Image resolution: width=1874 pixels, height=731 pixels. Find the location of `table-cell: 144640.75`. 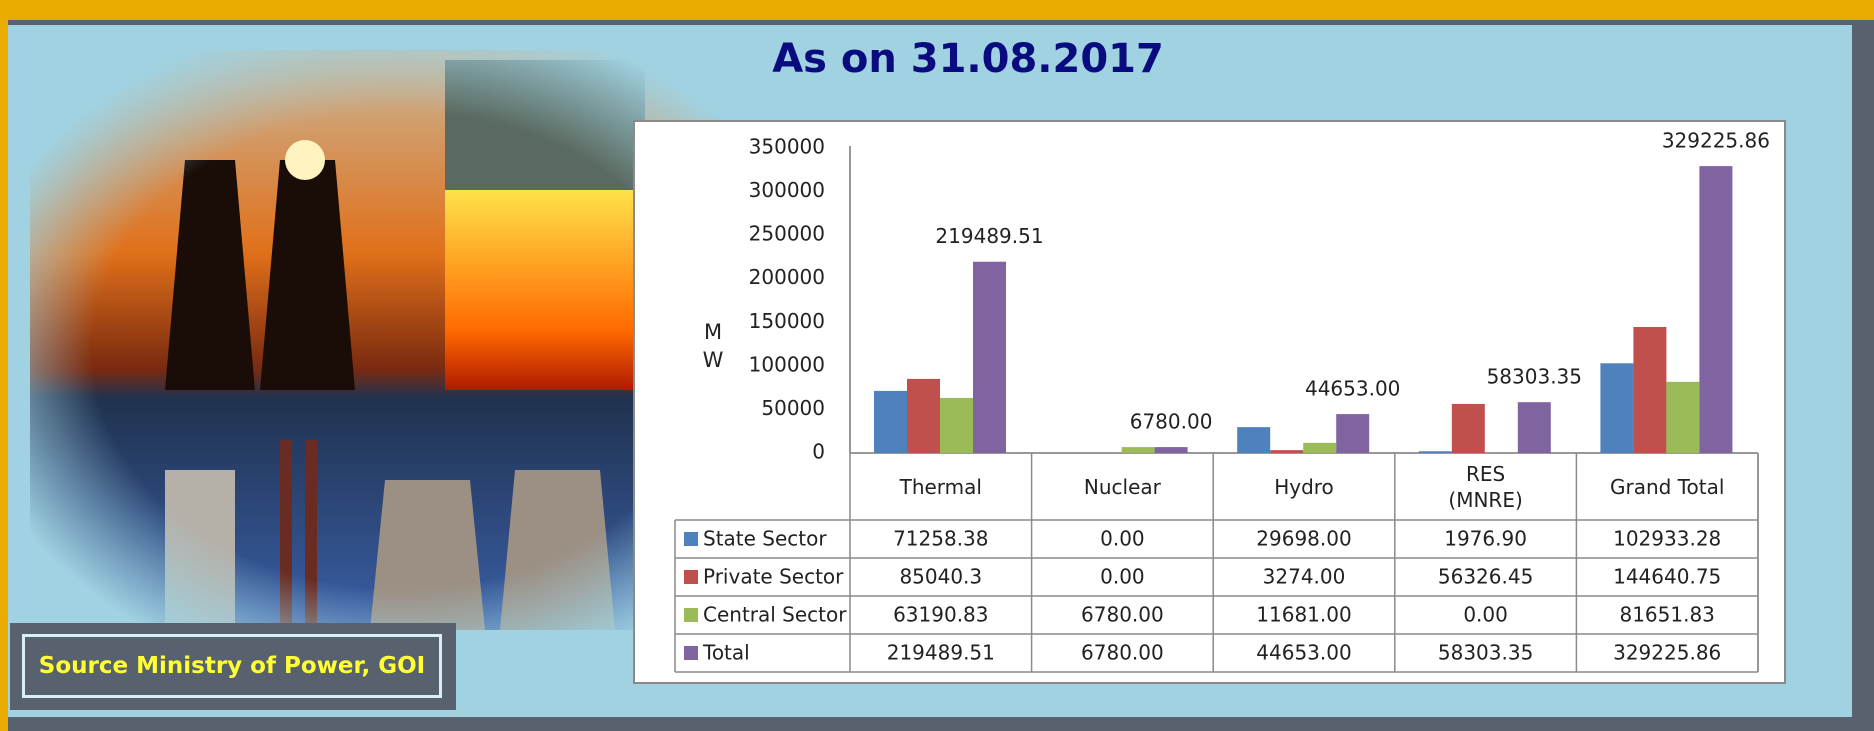

table-cell: 144640.75 is located at coordinates (1667, 577).